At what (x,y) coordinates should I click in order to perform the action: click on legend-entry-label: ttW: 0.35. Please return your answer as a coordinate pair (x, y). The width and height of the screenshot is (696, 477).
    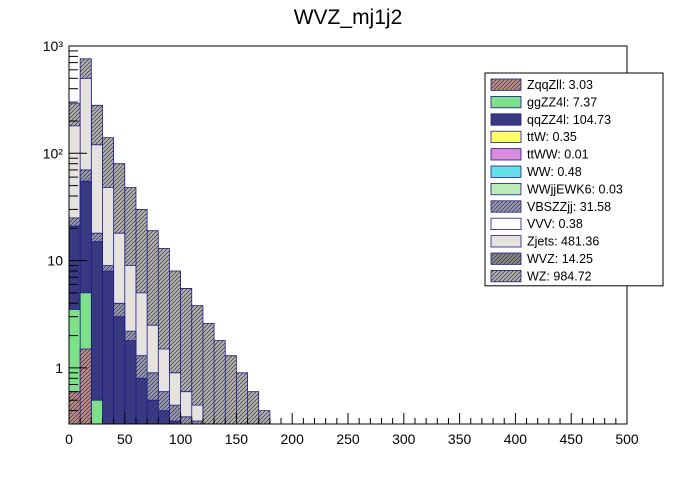
    Looking at the image, I should click on (552, 137).